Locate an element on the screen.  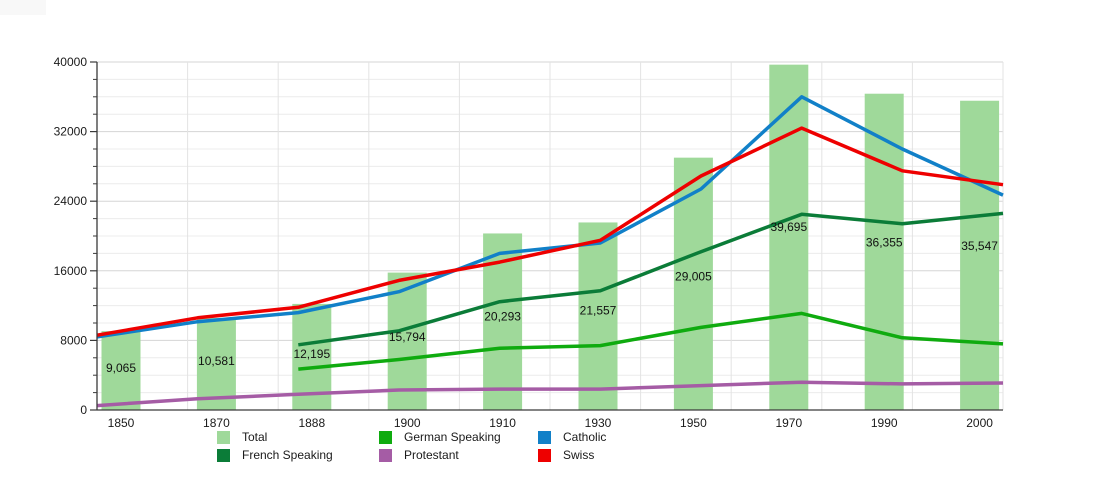
legend-label-swiss: Swiss is located at coordinates (579, 455).